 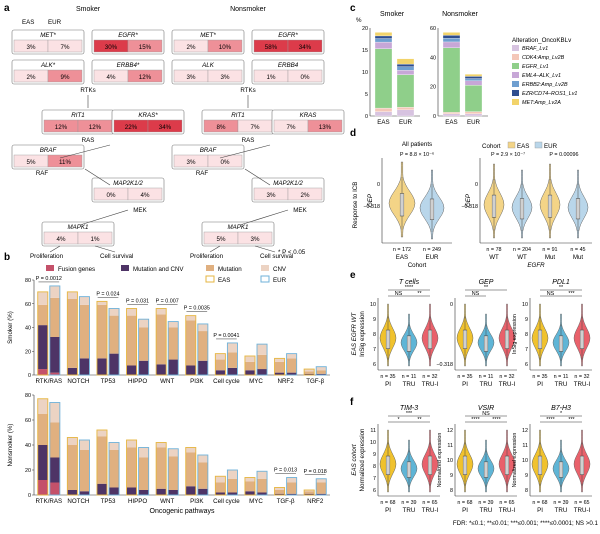 I want to click on y-tick-label: 10, so click(x=525, y=461).